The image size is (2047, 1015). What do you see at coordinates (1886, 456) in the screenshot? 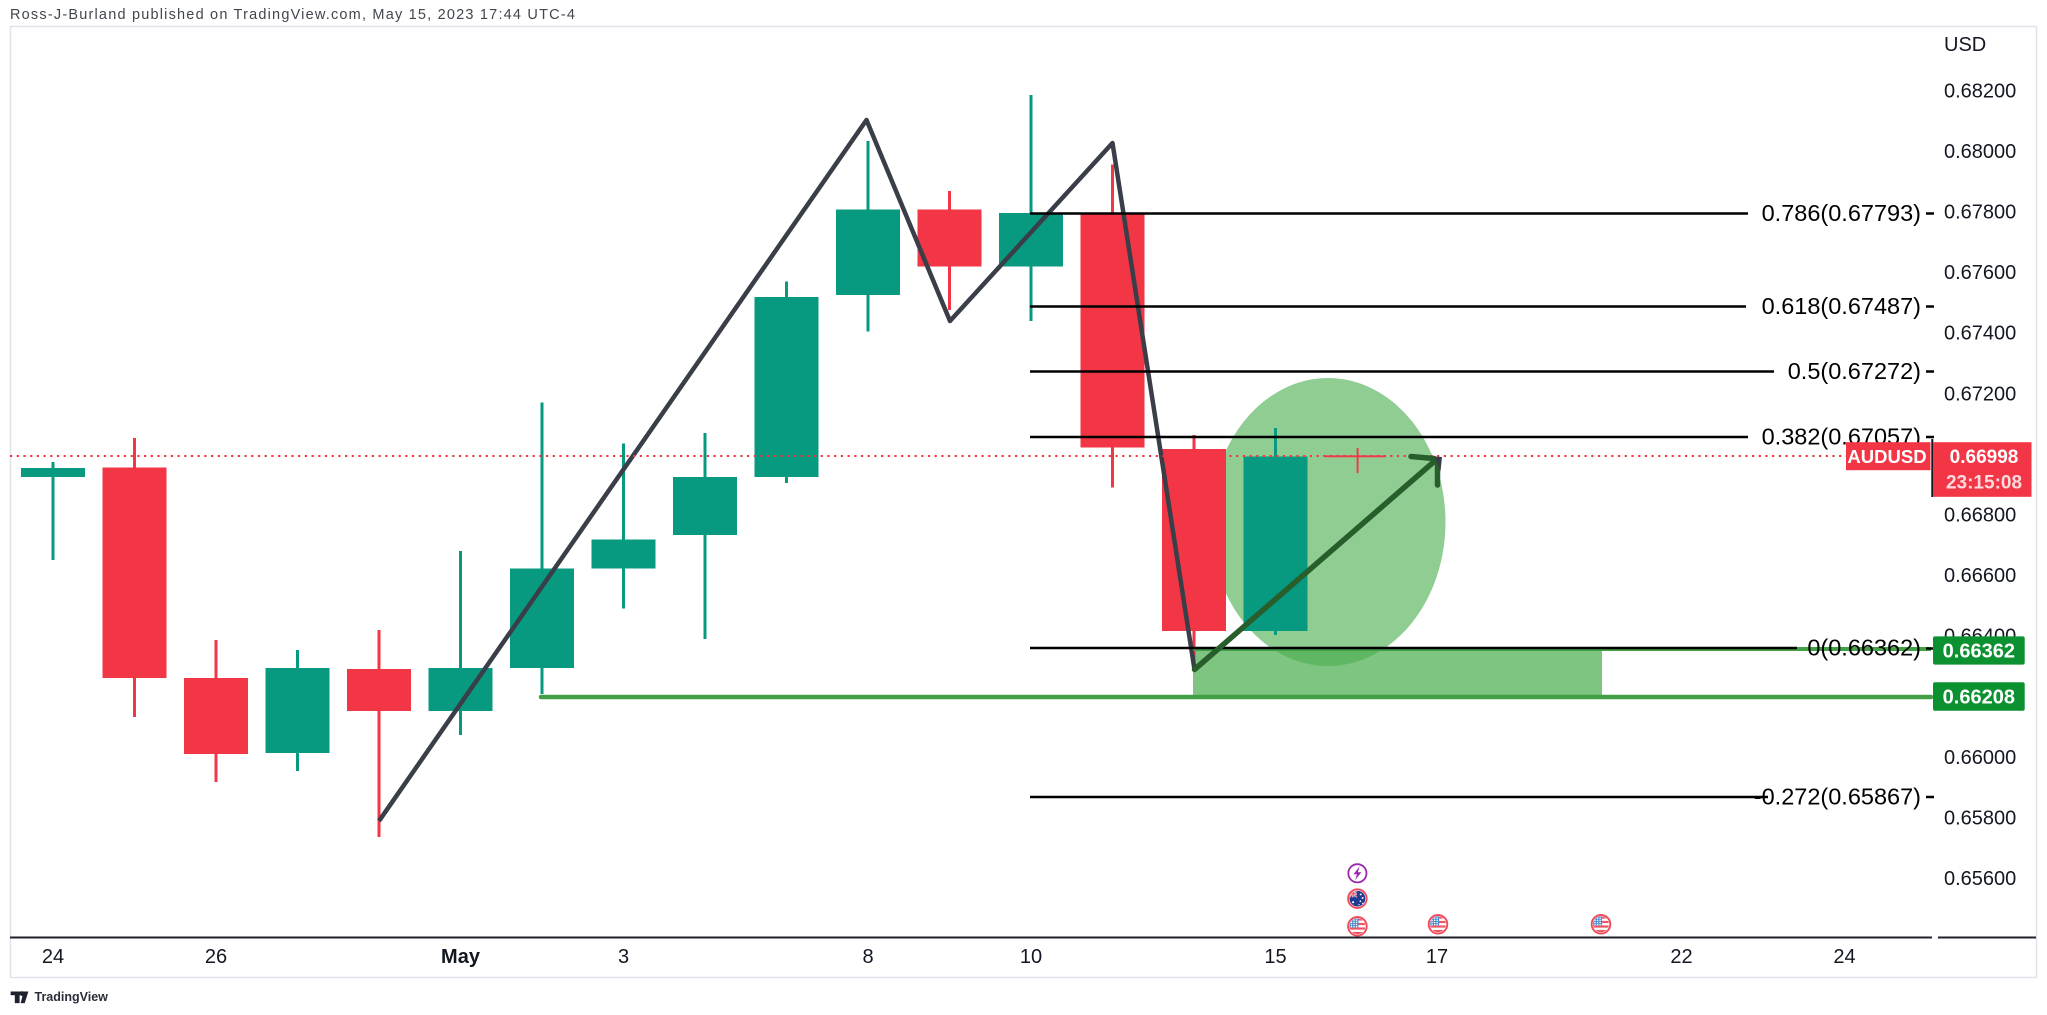
I see `svg-text: AUDUSD` at bounding box center [1886, 456].